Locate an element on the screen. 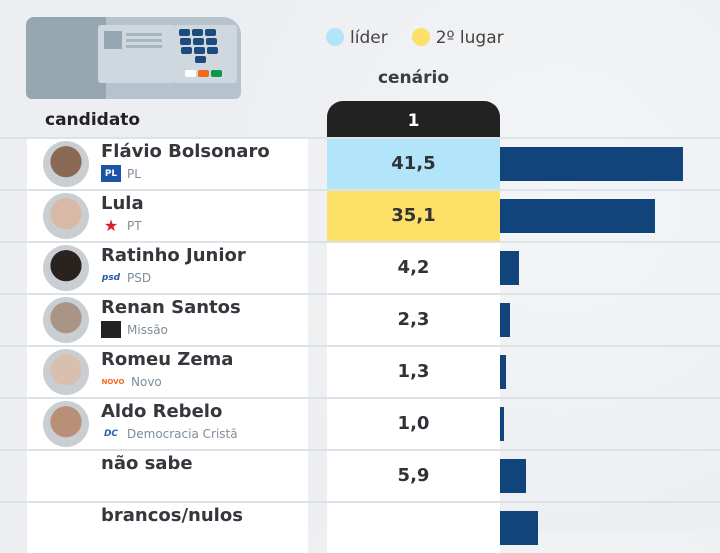 Image resolution: width=720 pixels, height=553 pixels. legend-second-label: 2º lugar is located at coordinates (469, 38).